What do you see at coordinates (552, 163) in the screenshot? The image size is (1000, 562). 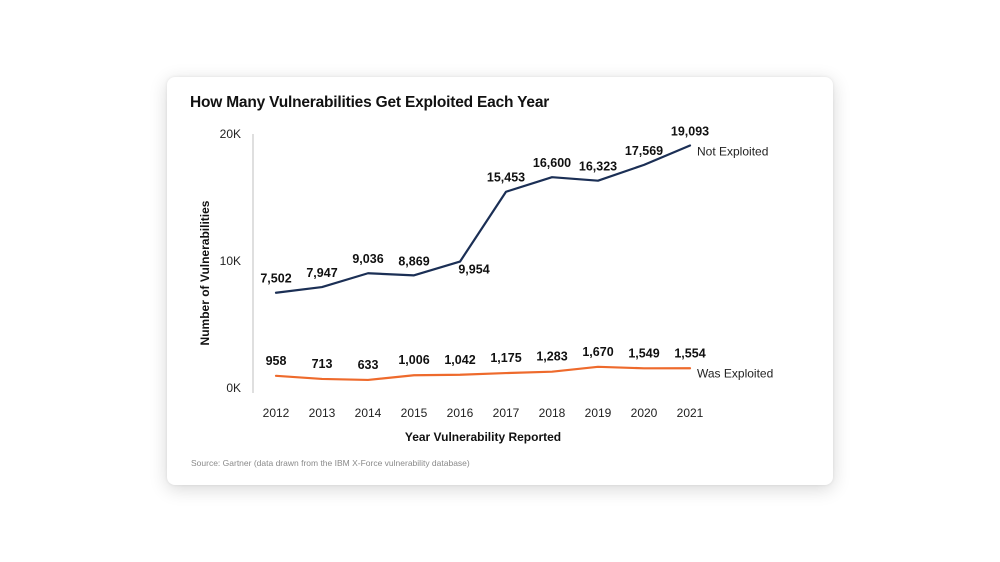 I see `data-label: 16,600` at bounding box center [552, 163].